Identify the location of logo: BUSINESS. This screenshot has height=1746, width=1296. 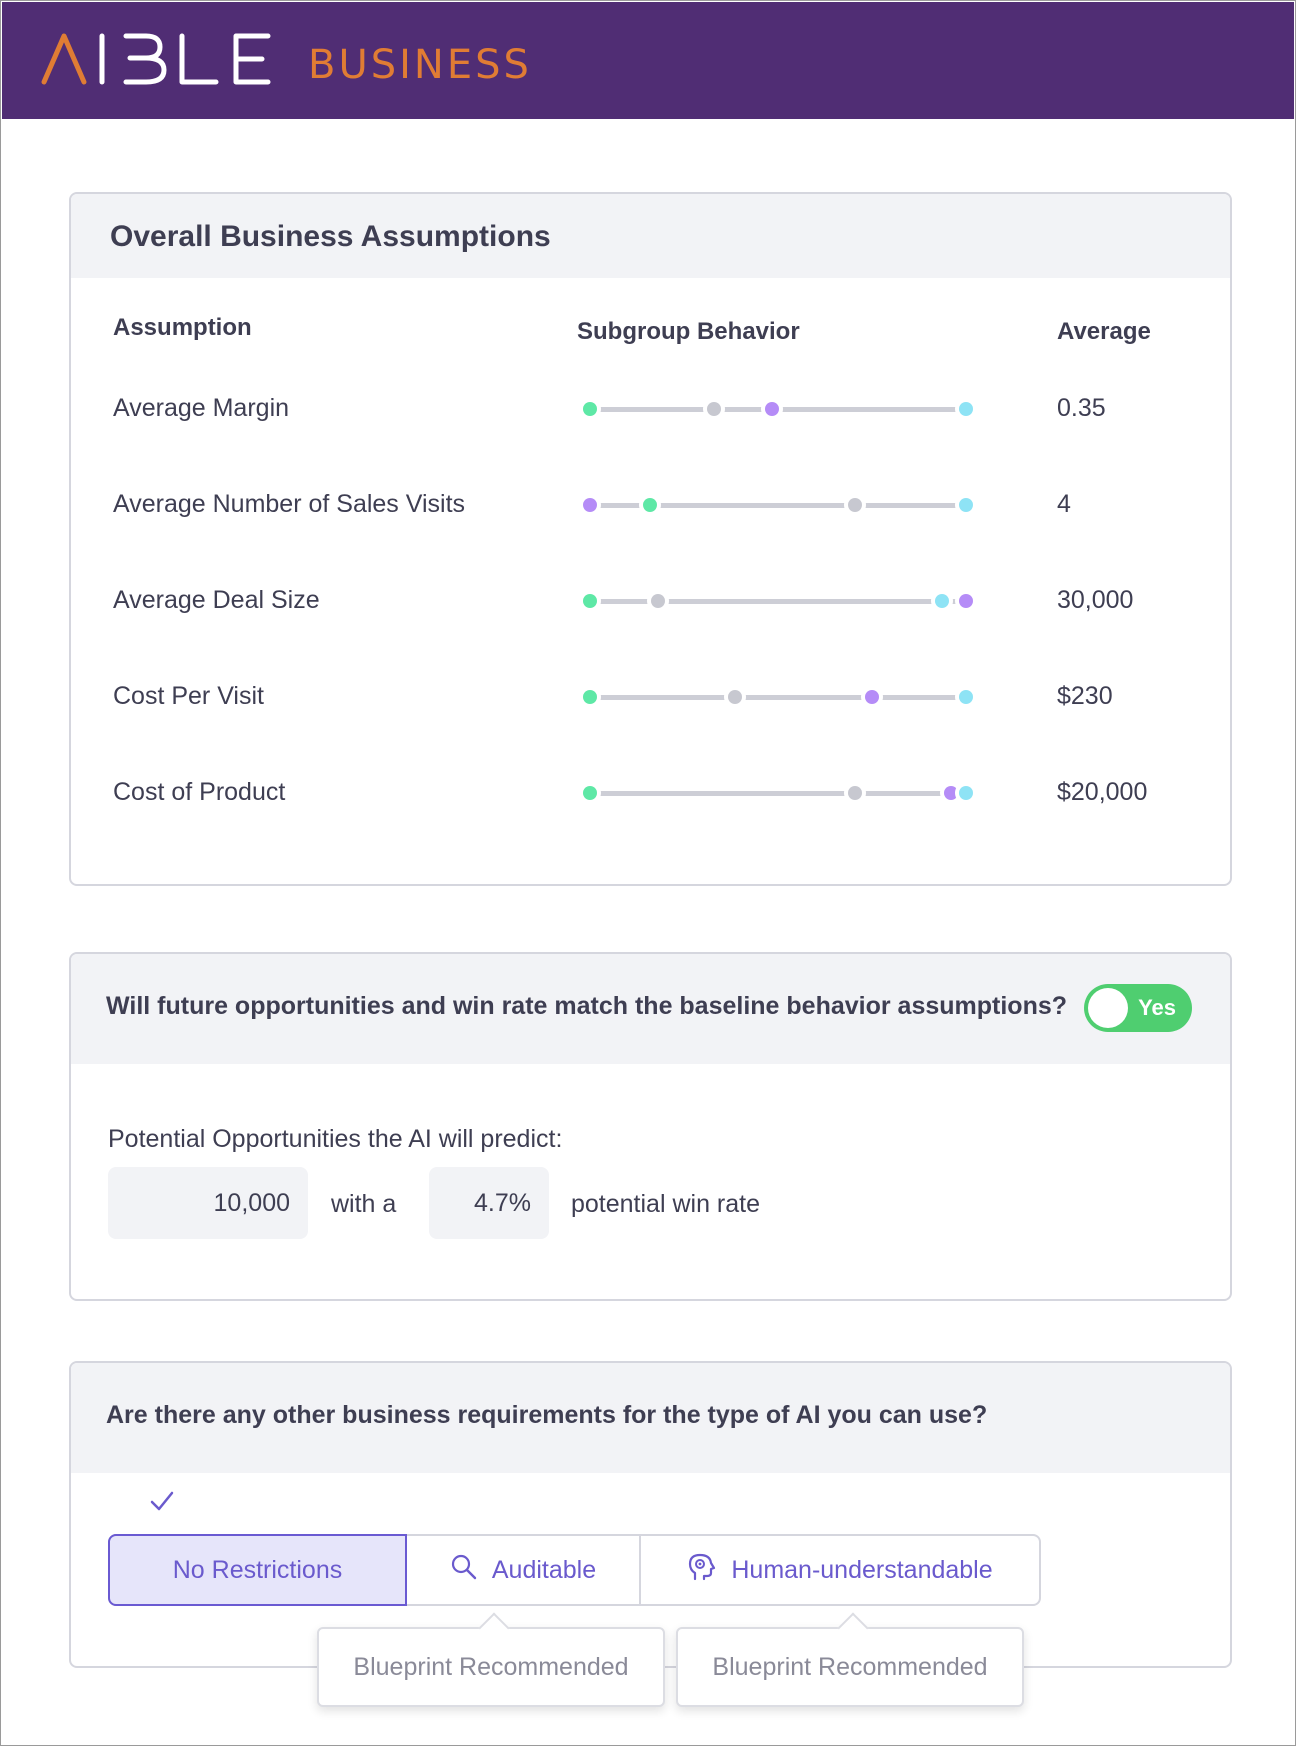
(300, 60).